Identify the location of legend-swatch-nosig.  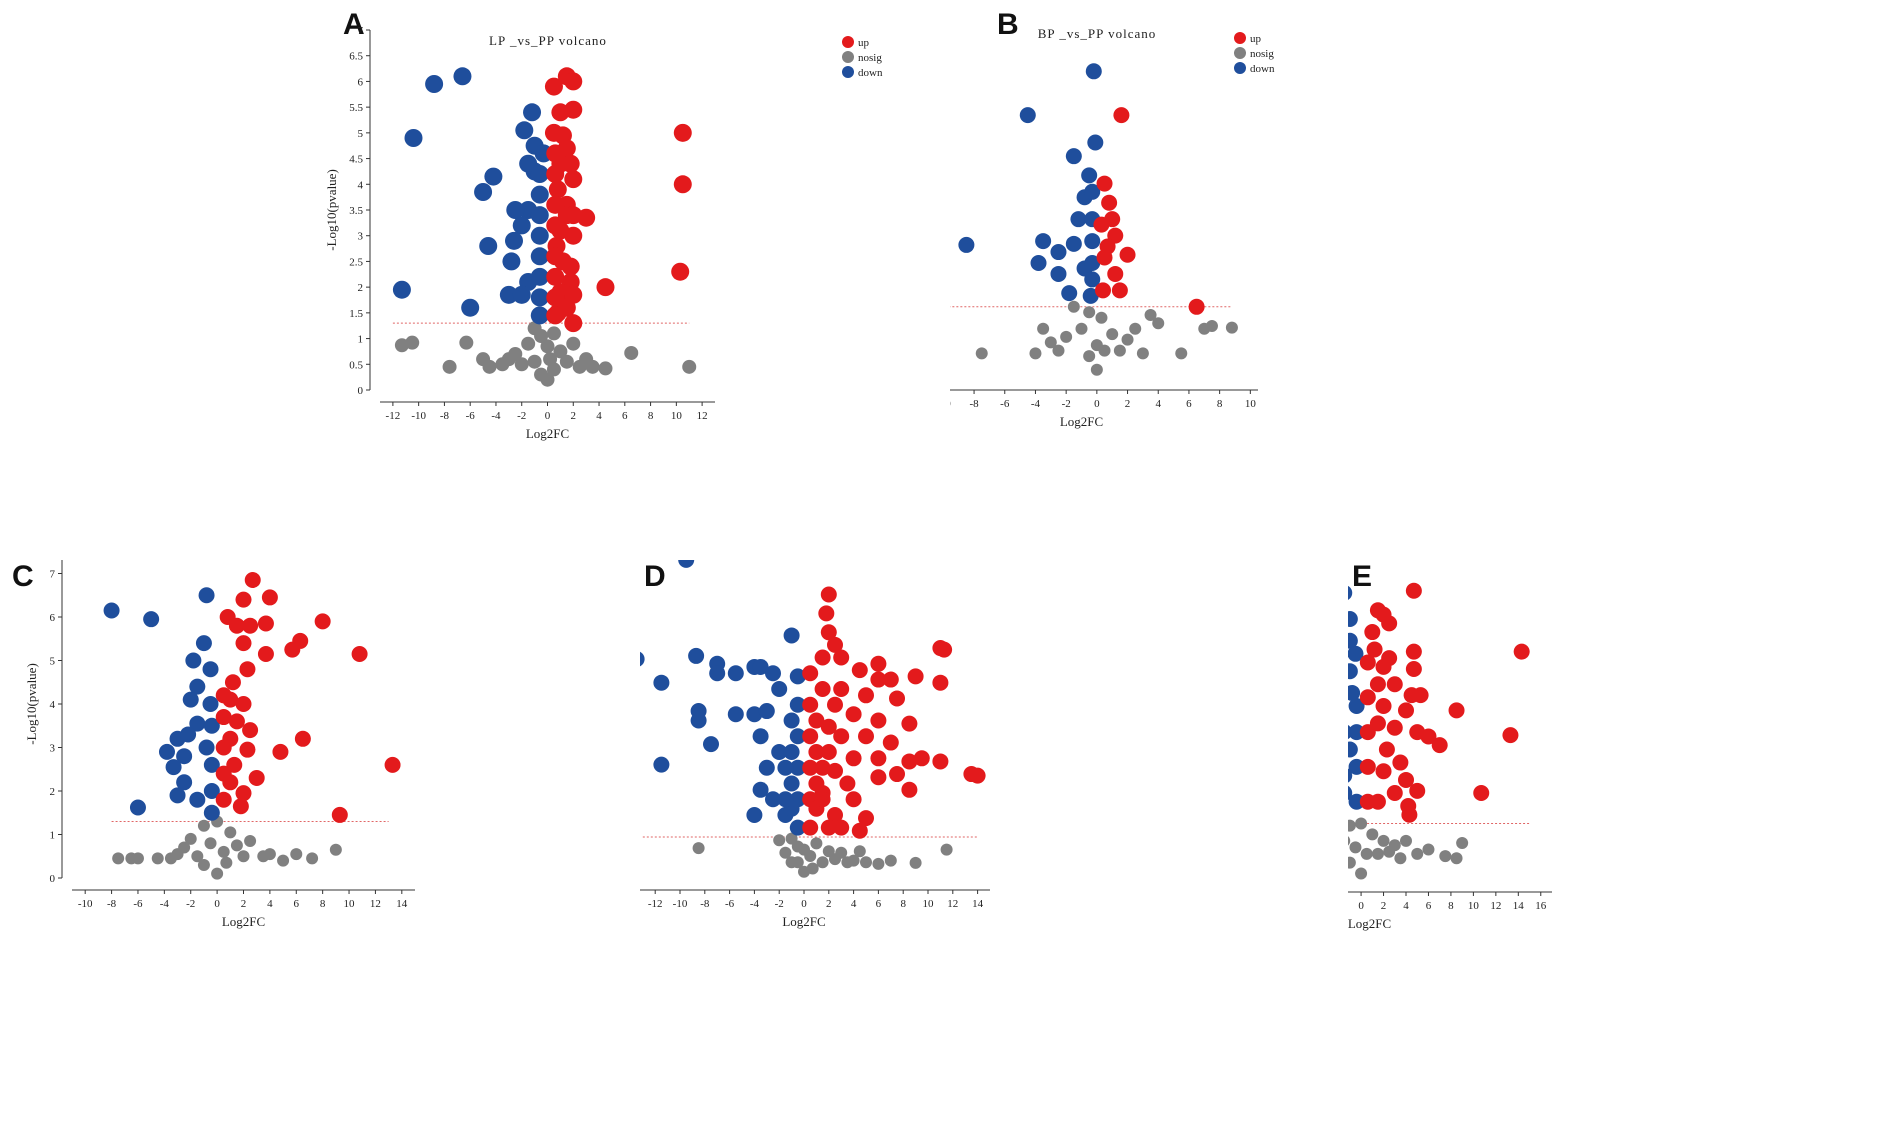
(1240, 53).